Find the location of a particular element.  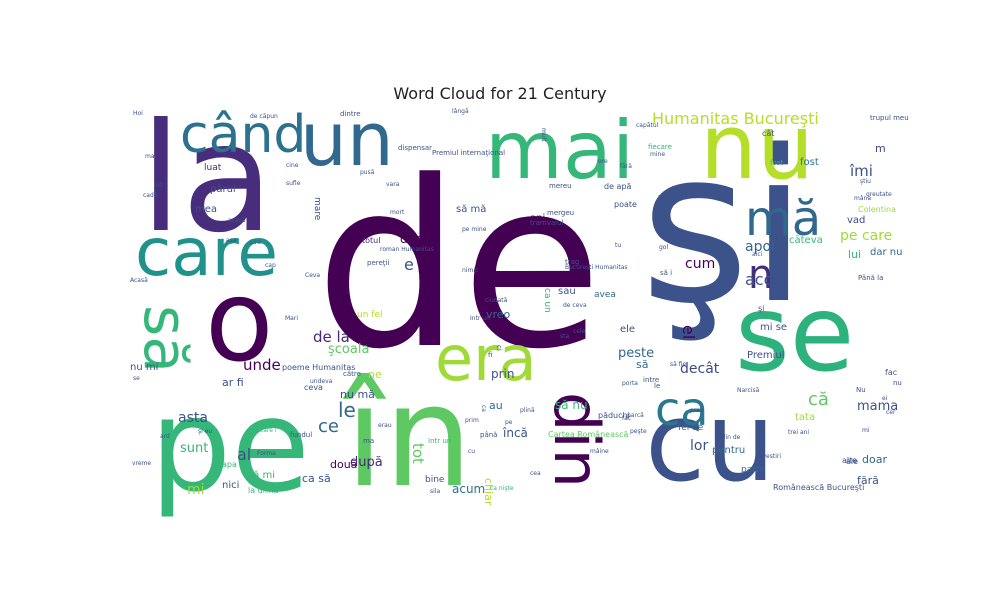

word-56: e is located at coordinates (409, 264).